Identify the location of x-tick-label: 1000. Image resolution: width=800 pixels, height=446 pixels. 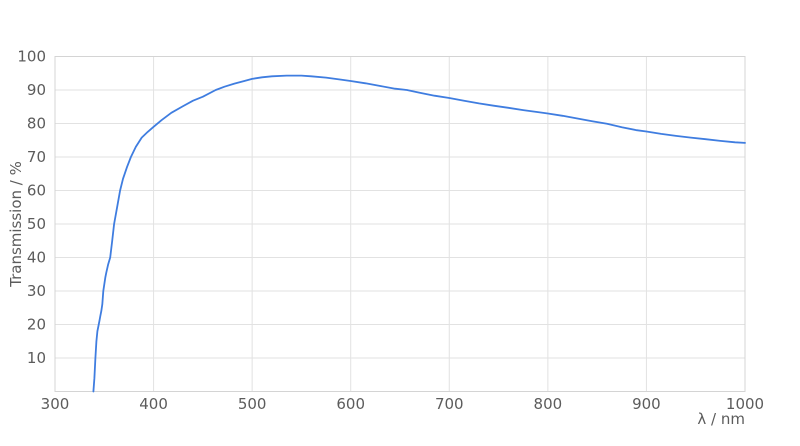
(745, 404).